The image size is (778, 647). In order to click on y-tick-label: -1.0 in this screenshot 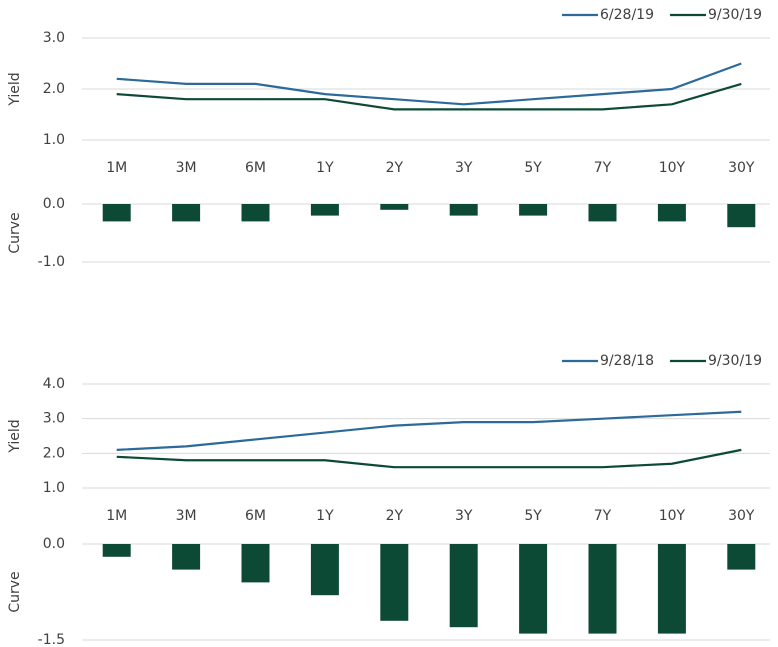, I will do `click(51, 262)`.